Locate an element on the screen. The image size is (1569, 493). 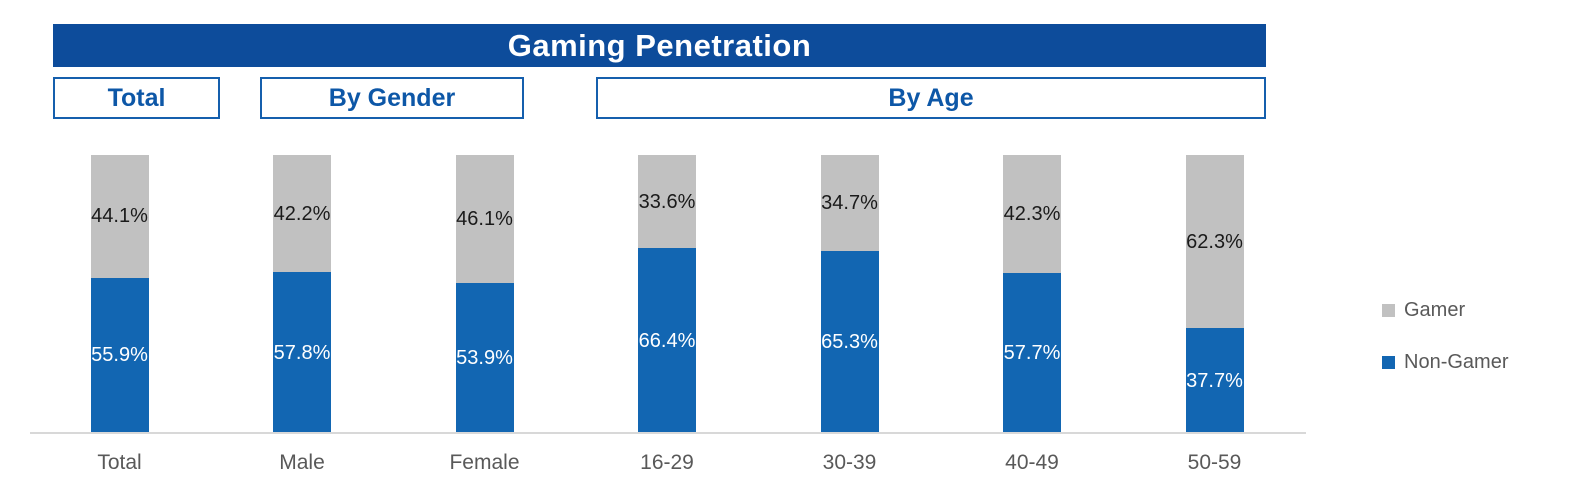
chart-title: Gaming Penetration is located at coordinates (659, 45).